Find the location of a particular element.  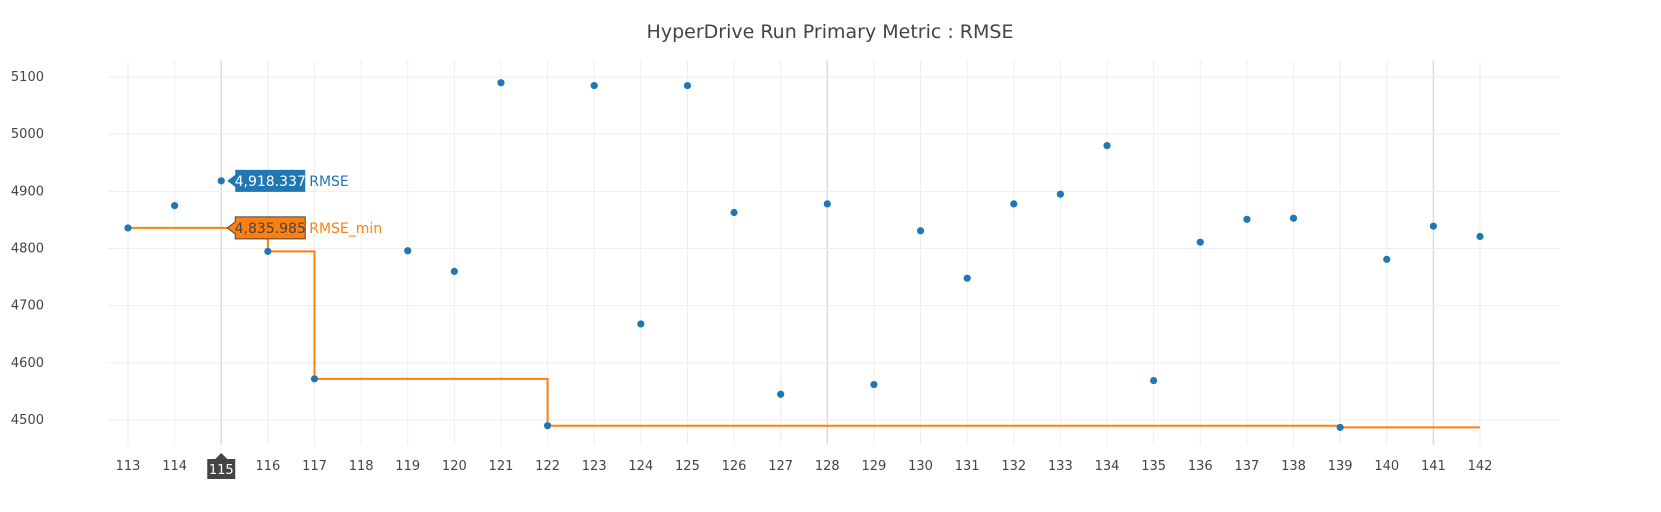

hover-x-box is located at coordinates (221, 469).